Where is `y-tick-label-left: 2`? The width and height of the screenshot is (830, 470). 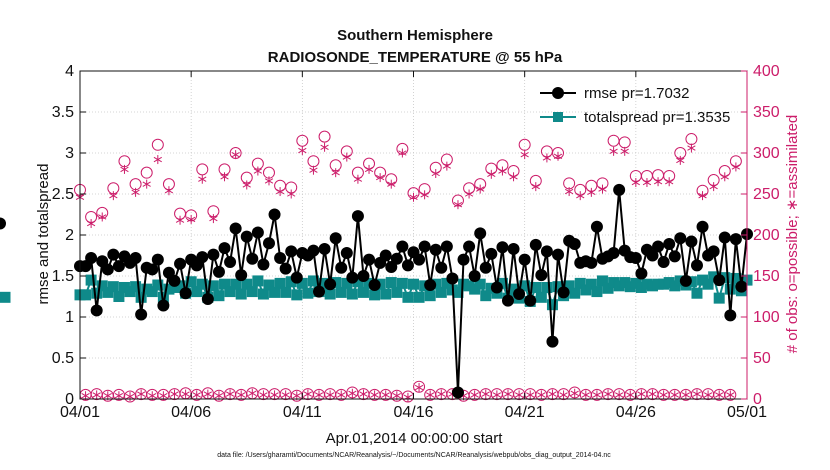
y-tick-label-left: 2 is located at coordinates (69, 235).